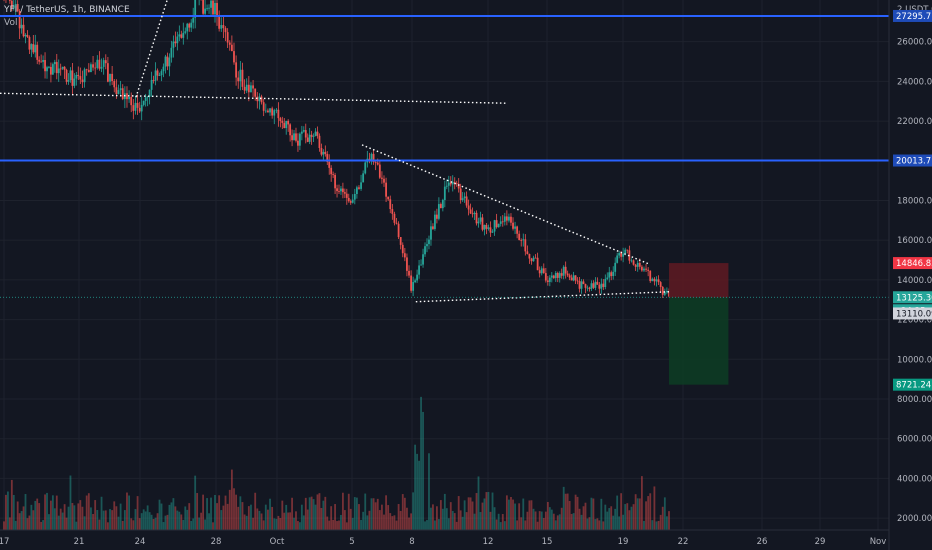  Describe the element at coordinates (914, 82) in the screenshot. I see `y-tick-label: 24000.00` at that location.